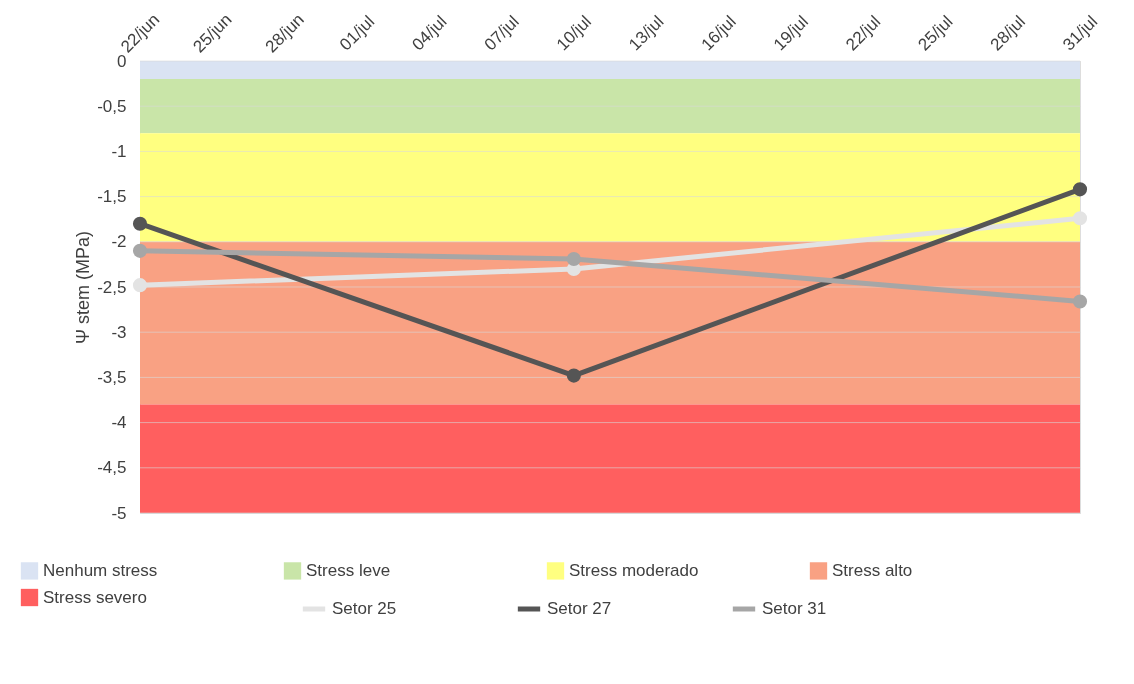 This screenshot has width=1134, height=684. What do you see at coordinates (364, 608) in the screenshot?
I see `legend-label: Setor 25` at bounding box center [364, 608].